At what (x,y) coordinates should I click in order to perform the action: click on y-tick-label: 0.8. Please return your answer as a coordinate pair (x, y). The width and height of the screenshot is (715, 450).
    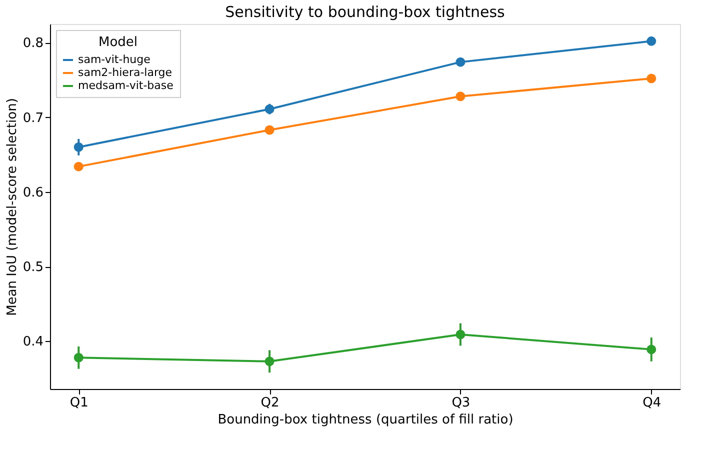
    Looking at the image, I should click on (33, 44).